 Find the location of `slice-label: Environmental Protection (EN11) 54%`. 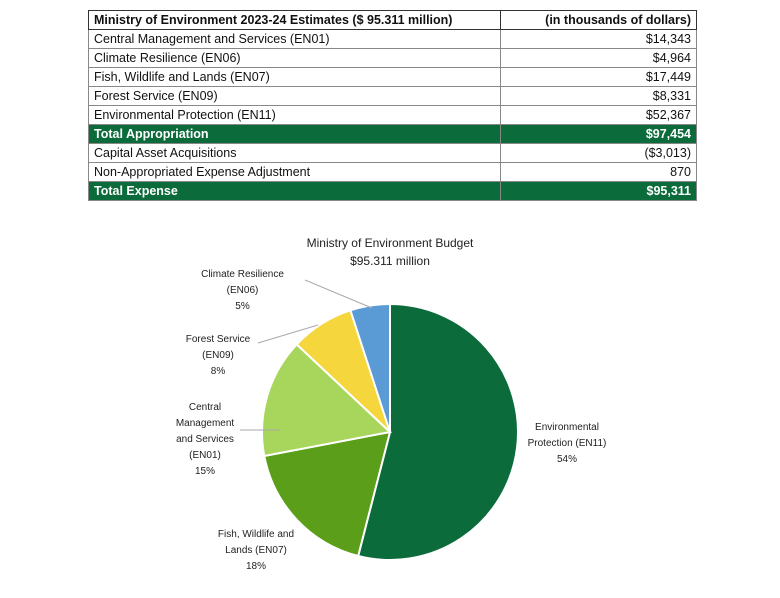

slice-label: Environmental Protection (EN11) 54% is located at coordinates (567, 444).